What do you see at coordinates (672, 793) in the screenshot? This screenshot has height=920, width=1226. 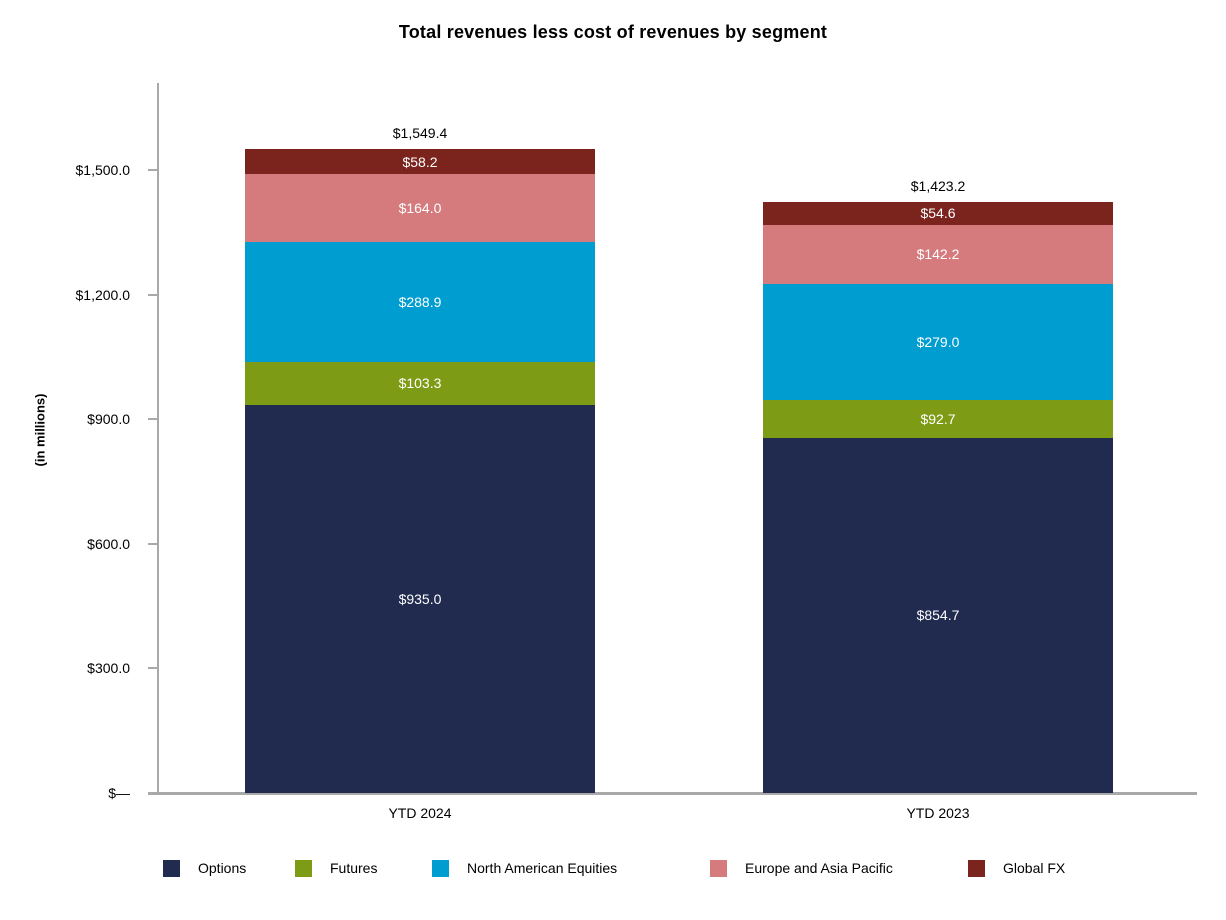 I see `x-axis-line` at bounding box center [672, 793].